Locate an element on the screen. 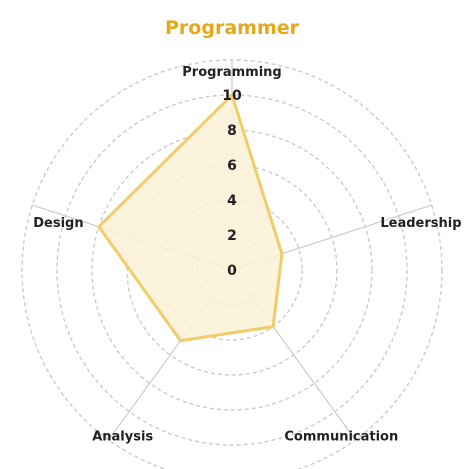  axis-label: Leadership is located at coordinates (420, 223).